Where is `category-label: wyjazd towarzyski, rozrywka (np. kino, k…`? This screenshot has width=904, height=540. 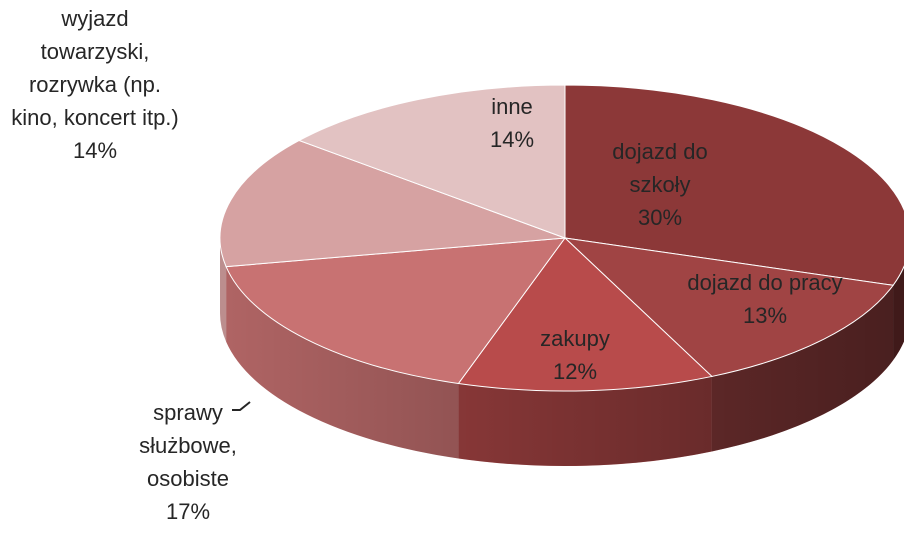 category-label: wyjazd towarzyski, rozrywka (np. kino, k… is located at coordinates (95, 68).